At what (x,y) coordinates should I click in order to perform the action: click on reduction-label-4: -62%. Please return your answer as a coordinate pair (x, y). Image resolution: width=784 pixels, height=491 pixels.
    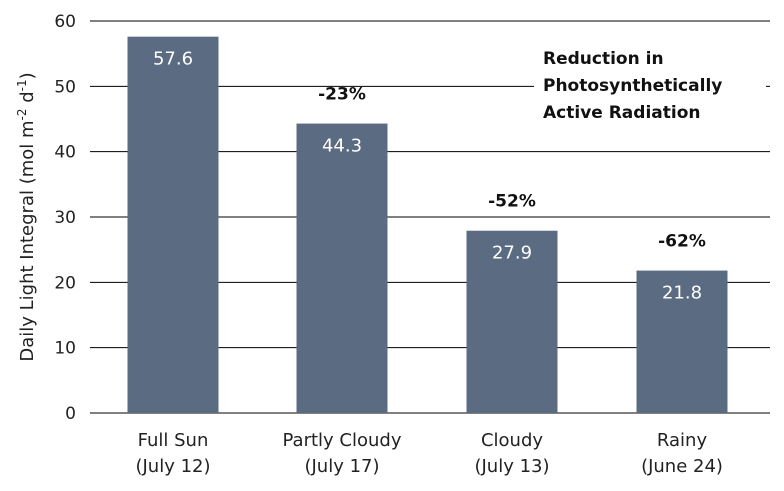
    Looking at the image, I should click on (682, 242).